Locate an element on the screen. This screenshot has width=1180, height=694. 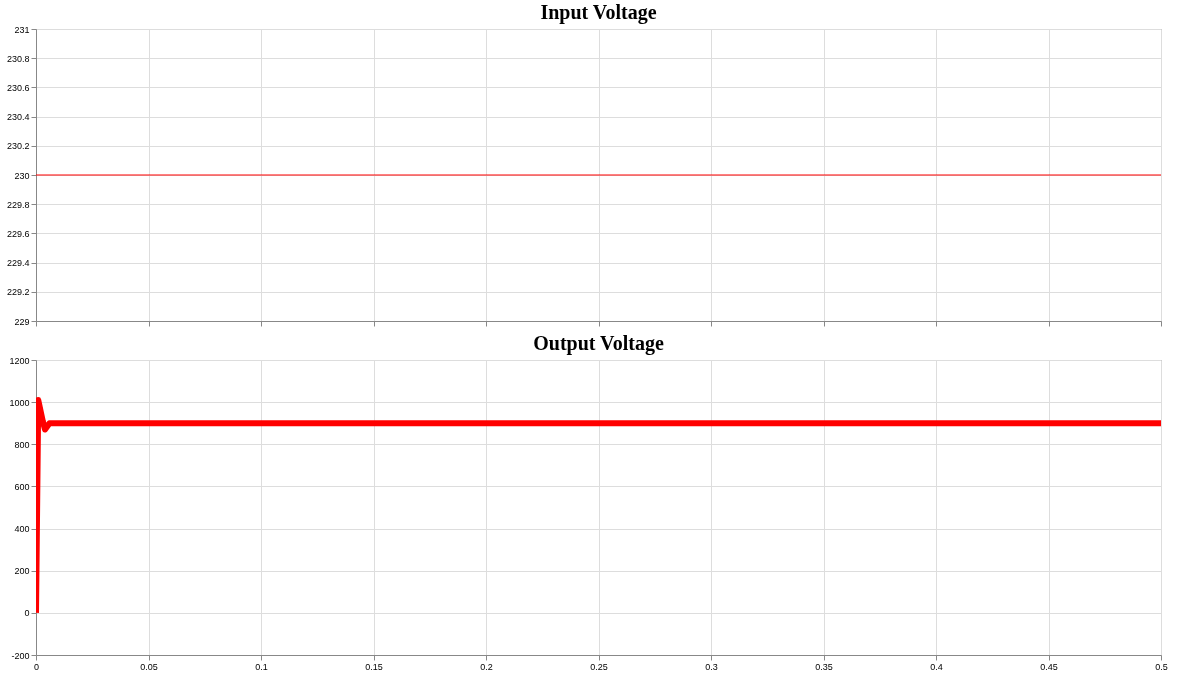
x-tick-label: 0.15 is located at coordinates (374, 666).